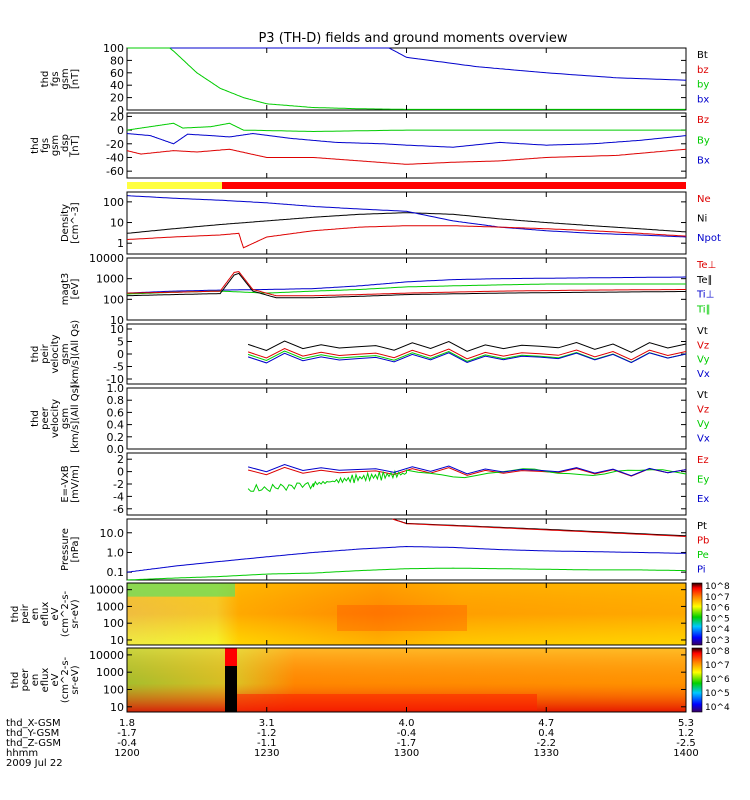  Describe the element at coordinates (406, 753) in the screenshot. I see `time-axis-value: 1300` at that location.